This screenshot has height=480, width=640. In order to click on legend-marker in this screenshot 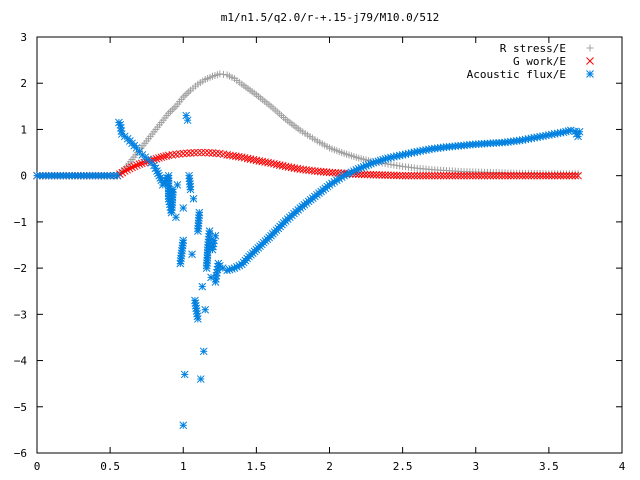, I will do `click(590, 48)`.